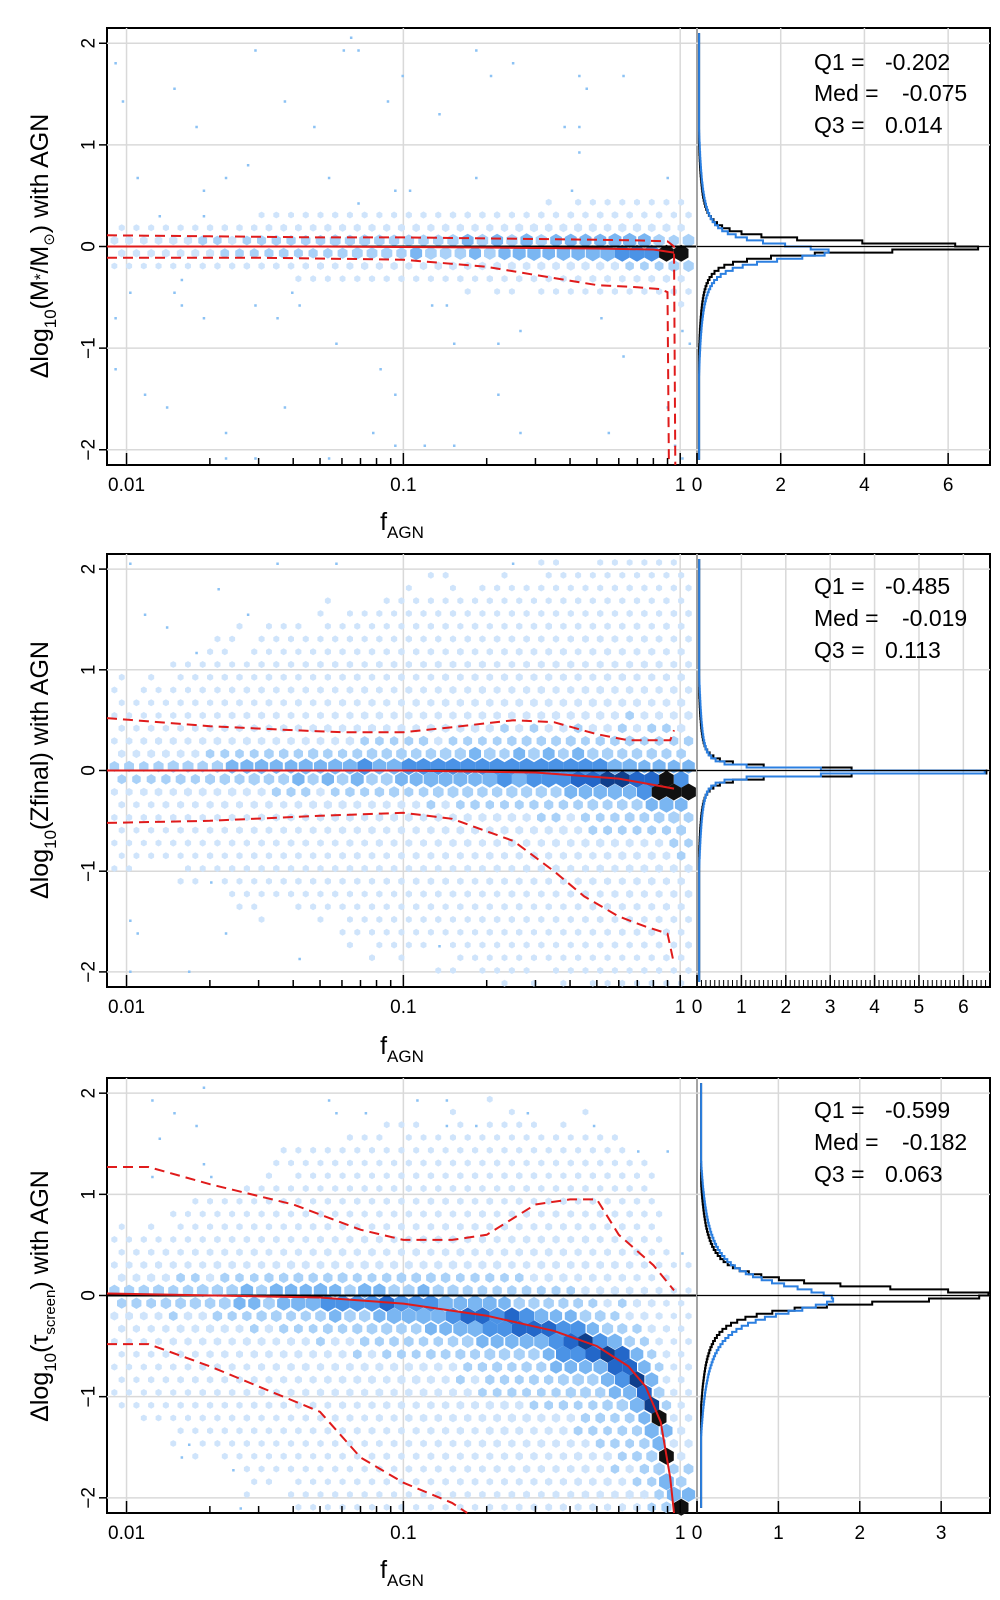 The image size is (1000, 1600). I want to click on stats-box: Q1 = -0.599 Med = -0.182 Q3 = 0.063, so click(890, 1142).